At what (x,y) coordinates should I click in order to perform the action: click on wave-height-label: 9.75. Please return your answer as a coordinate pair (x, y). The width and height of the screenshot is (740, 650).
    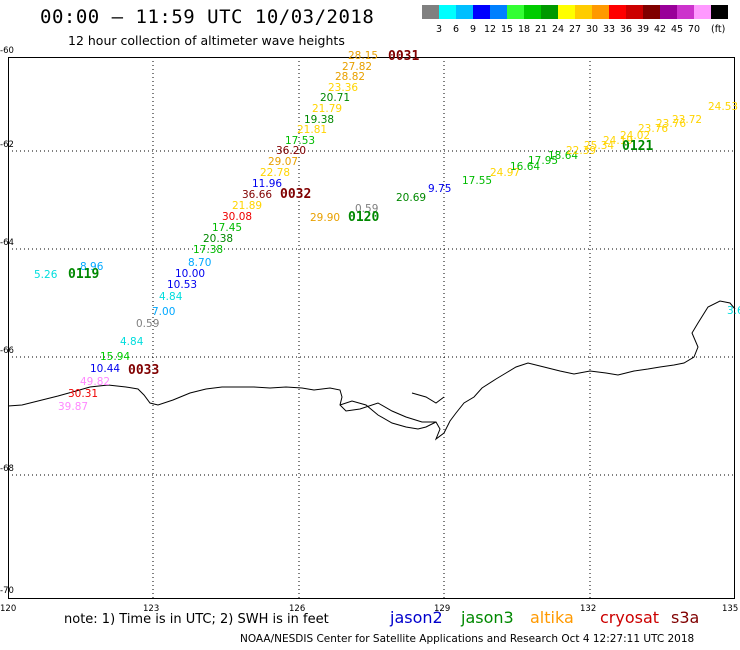
    Looking at the image, I should click on (440, 189).